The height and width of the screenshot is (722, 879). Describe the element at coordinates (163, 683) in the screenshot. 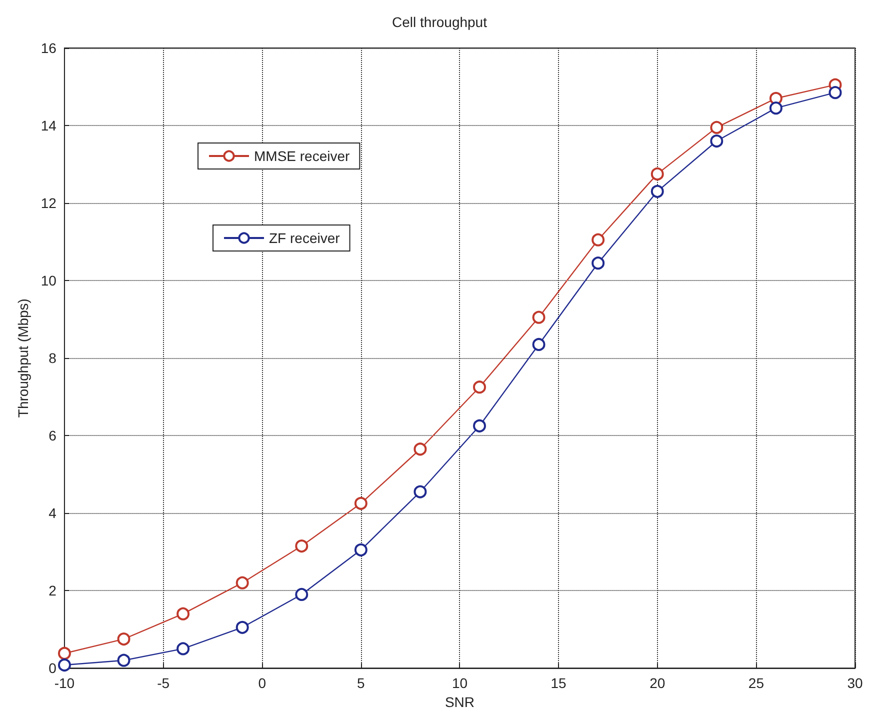

I see `x-tick-label: -5` at that location.